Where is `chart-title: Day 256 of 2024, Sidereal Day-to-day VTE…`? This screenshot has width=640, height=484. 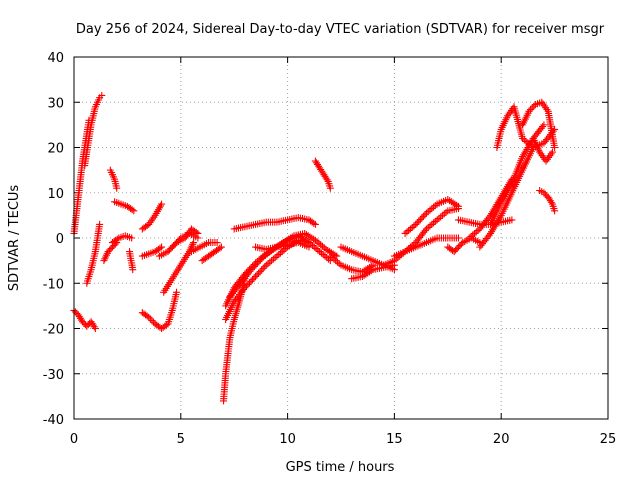 chart-title: Day 256 of 2024, Sidereal Day-to-day VTE… is located at coordinates (340, 29).